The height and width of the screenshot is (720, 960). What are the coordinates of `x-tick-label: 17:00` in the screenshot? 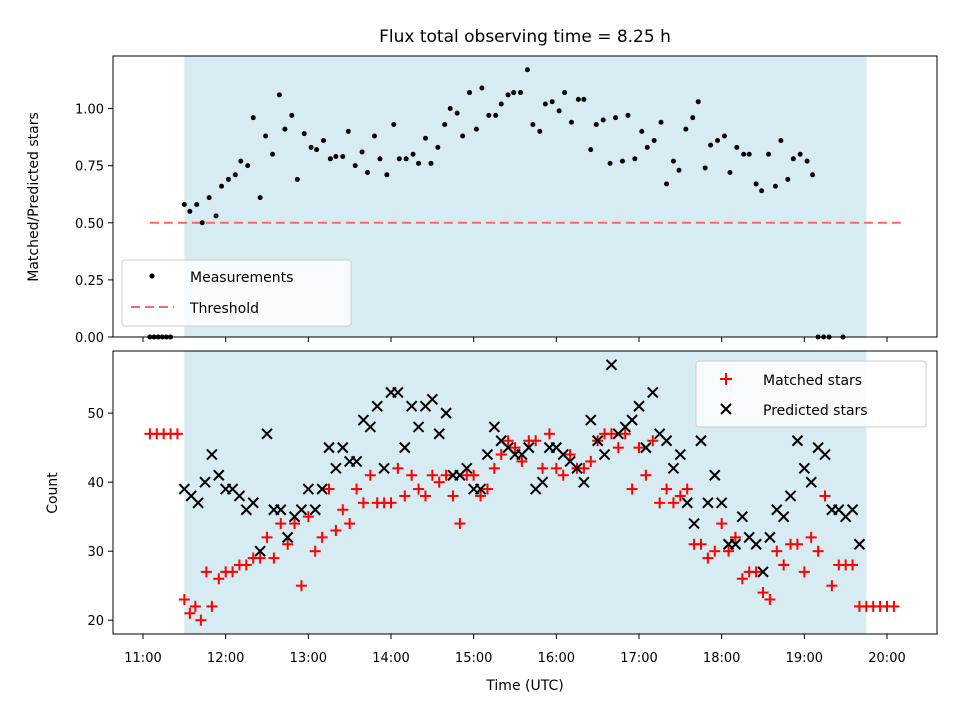 It's located at (638, 658).